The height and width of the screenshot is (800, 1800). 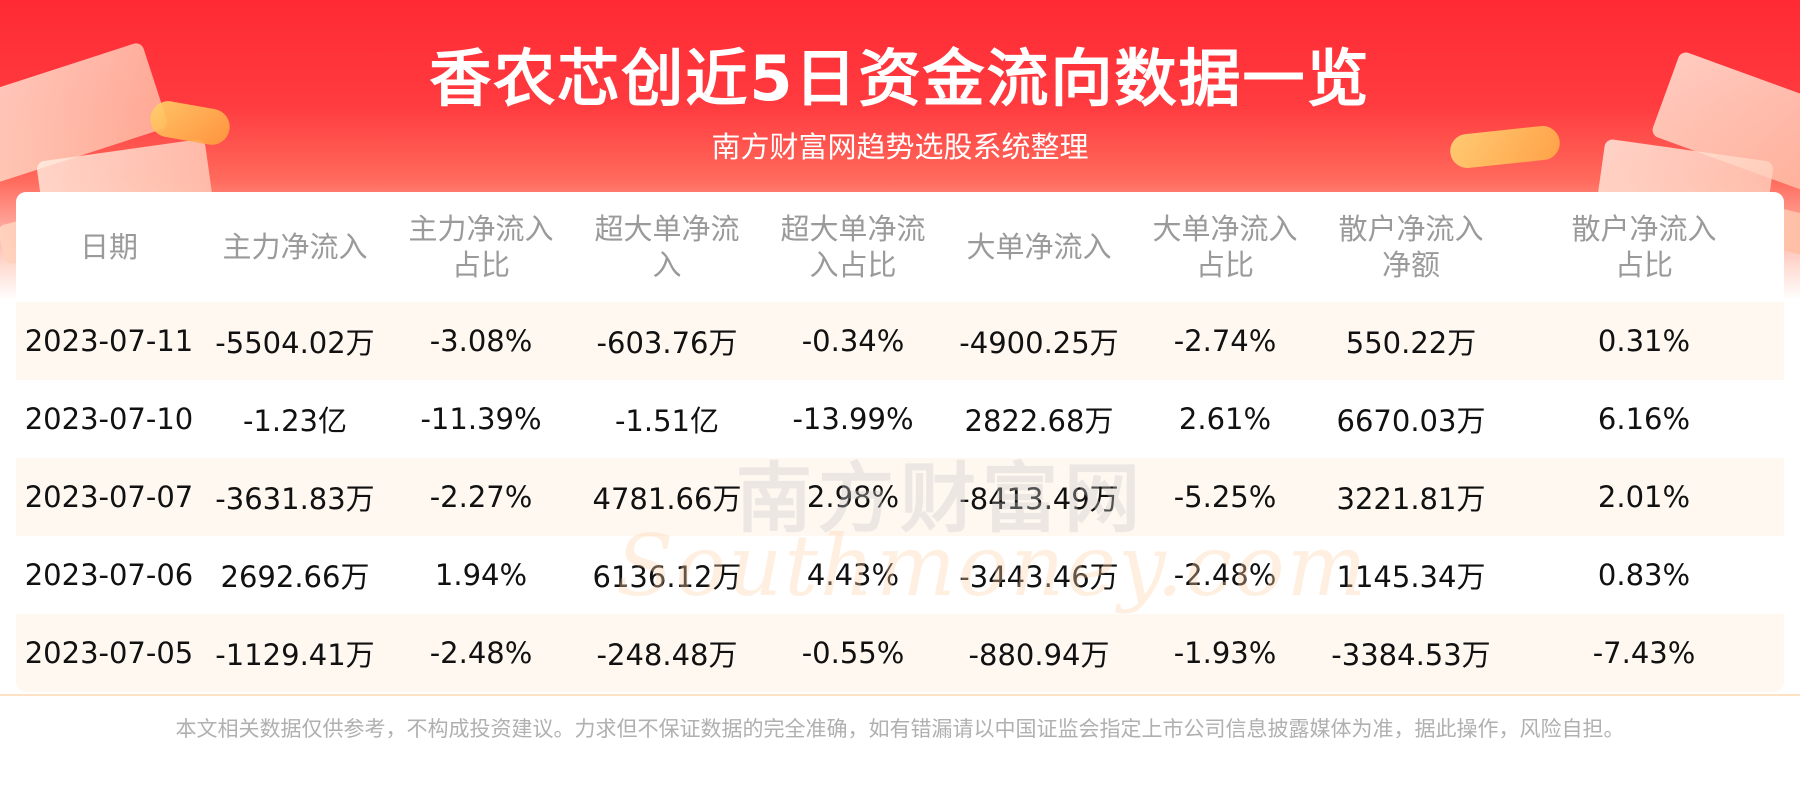 What do you see at coordinates (1039, 653) in the screenshot?
I see `value-cell: -880.94万` at bounding box center [1039, 653].